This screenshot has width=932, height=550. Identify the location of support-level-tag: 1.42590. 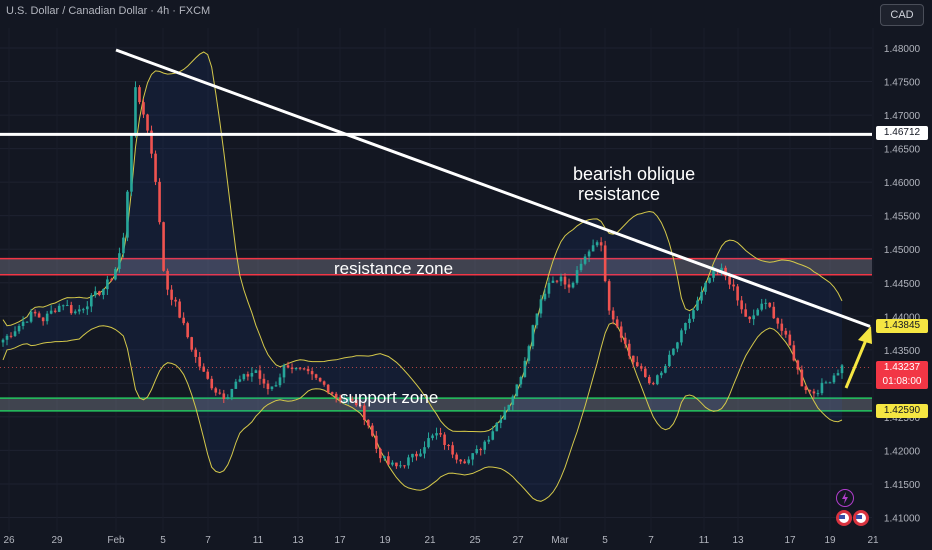
(902, 411).